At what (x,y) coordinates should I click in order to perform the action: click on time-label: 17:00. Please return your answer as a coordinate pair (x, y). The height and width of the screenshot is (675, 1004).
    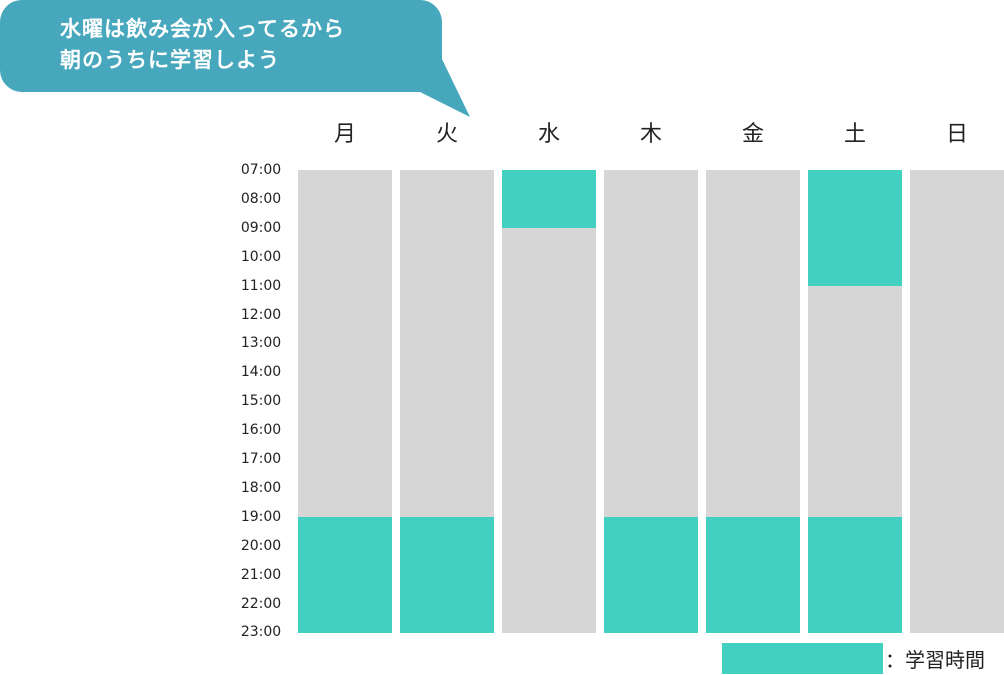
    Looking at the image, I should click on (261, 459).